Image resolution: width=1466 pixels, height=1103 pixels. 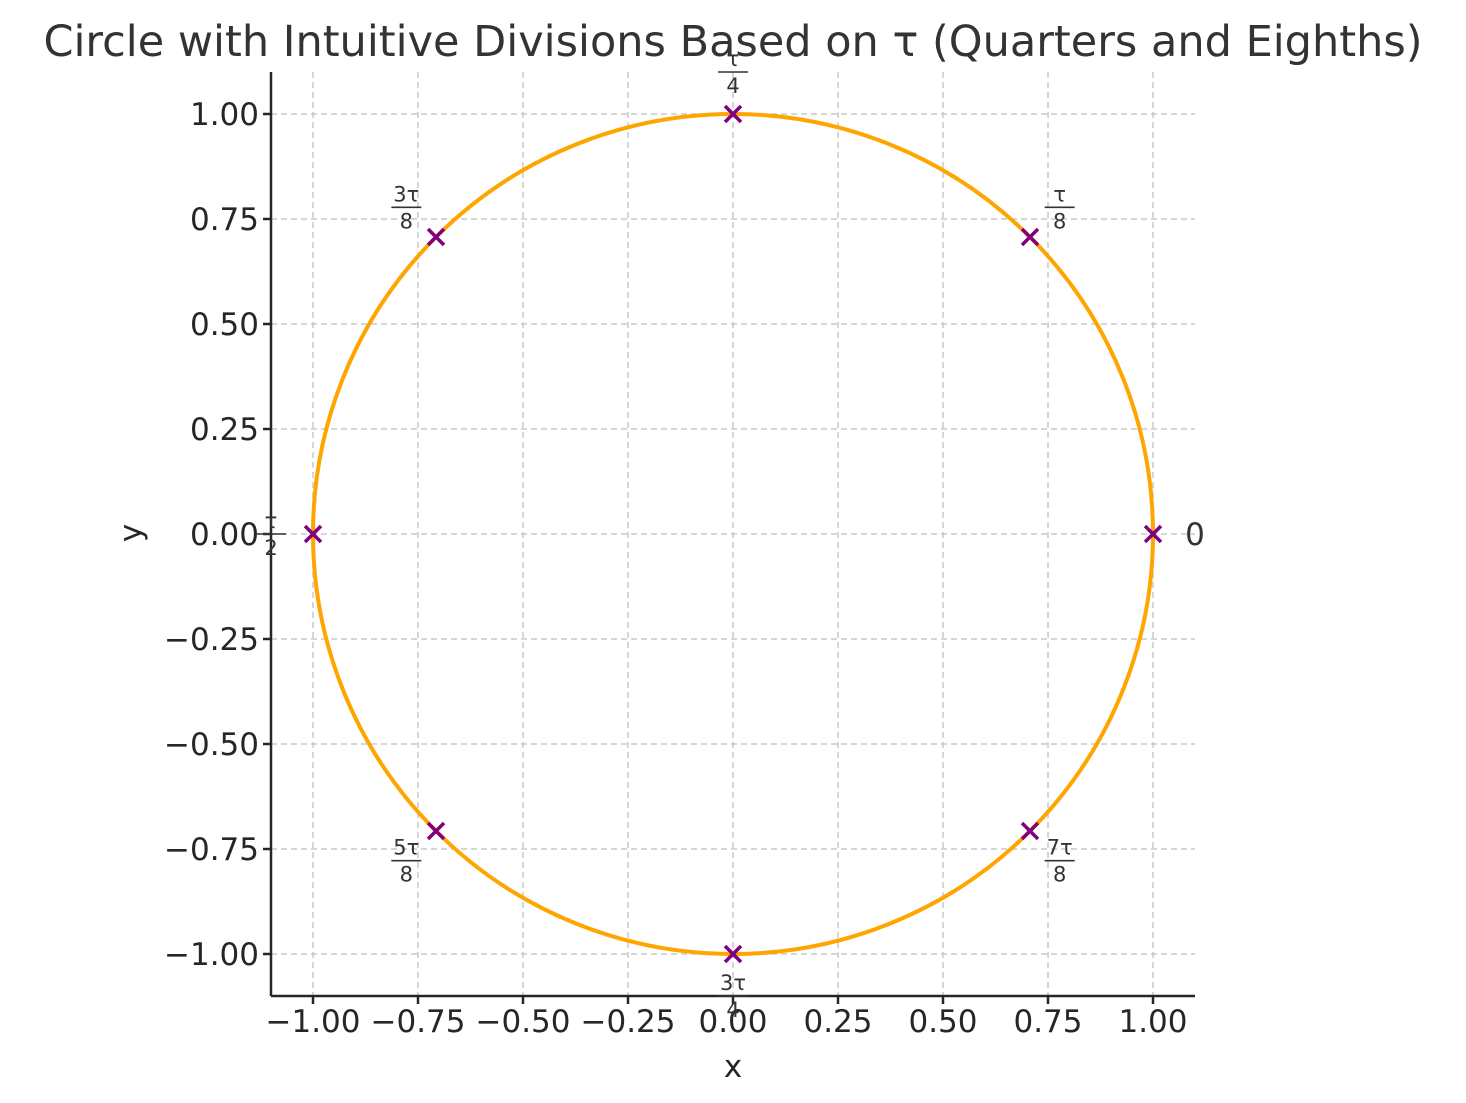 I want to click on y-tick-label: 0.75, so click(x=224, y=220).